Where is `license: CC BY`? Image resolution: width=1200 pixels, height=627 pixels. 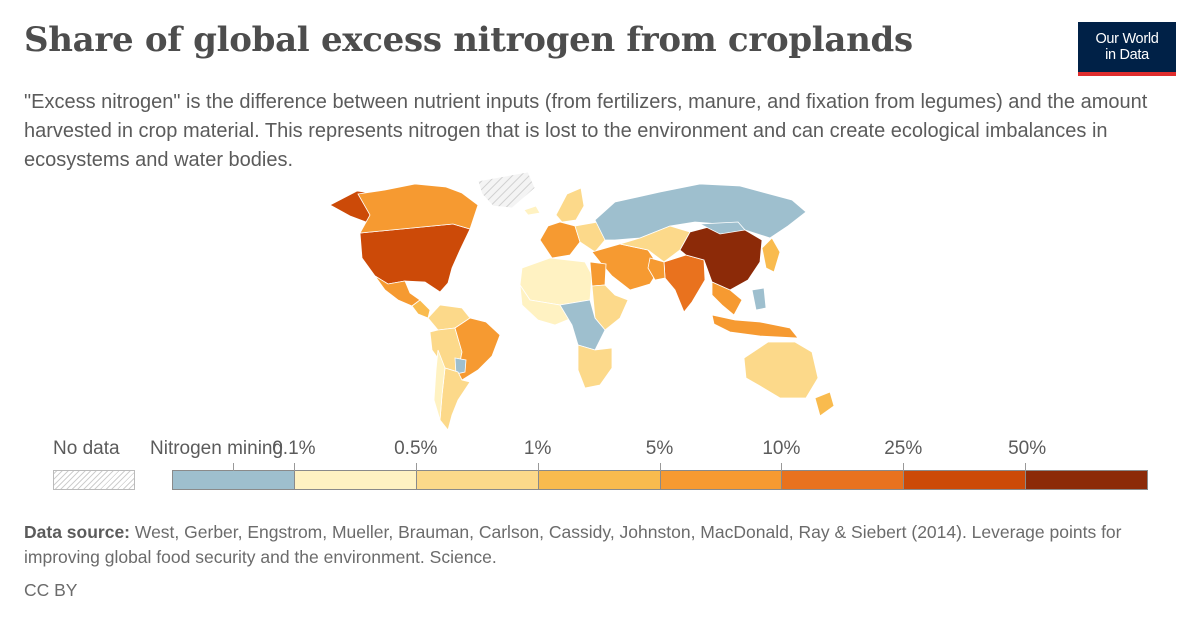
license: CC BY is located at coordinates (51, 590).